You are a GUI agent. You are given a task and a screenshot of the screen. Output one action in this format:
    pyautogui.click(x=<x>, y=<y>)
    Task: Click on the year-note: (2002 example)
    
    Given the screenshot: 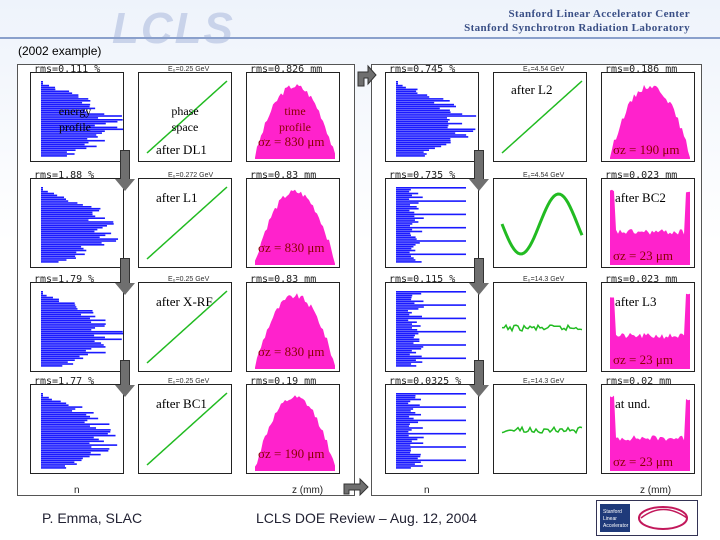 What is the action you would take?
    pyautogui.click(x=60, y=51)
    